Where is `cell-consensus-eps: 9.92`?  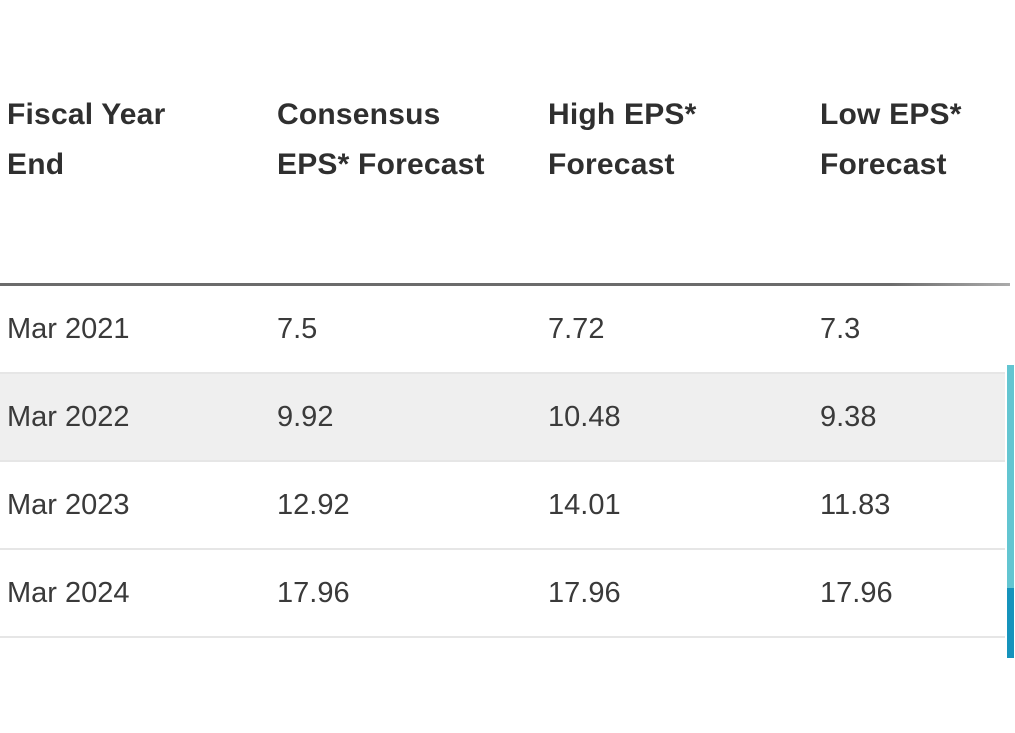
cell-consensus-eps: 9.92 is located at coordinates (305, 416).